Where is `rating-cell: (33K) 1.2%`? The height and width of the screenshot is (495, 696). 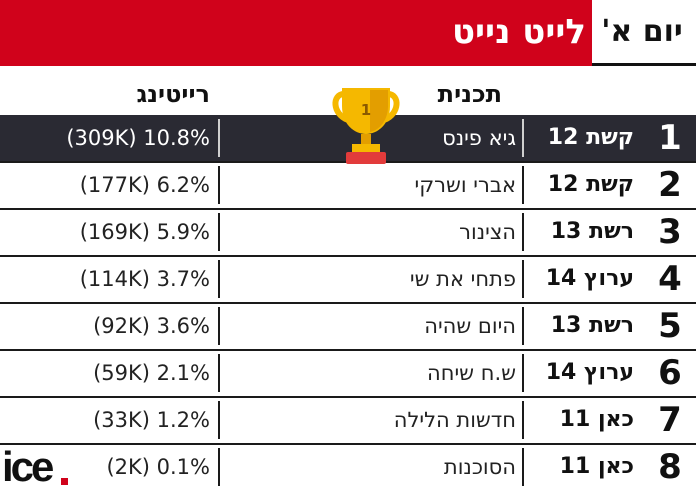 rating-cell: (33K) 1.2% is located at coordinates (151, 420).